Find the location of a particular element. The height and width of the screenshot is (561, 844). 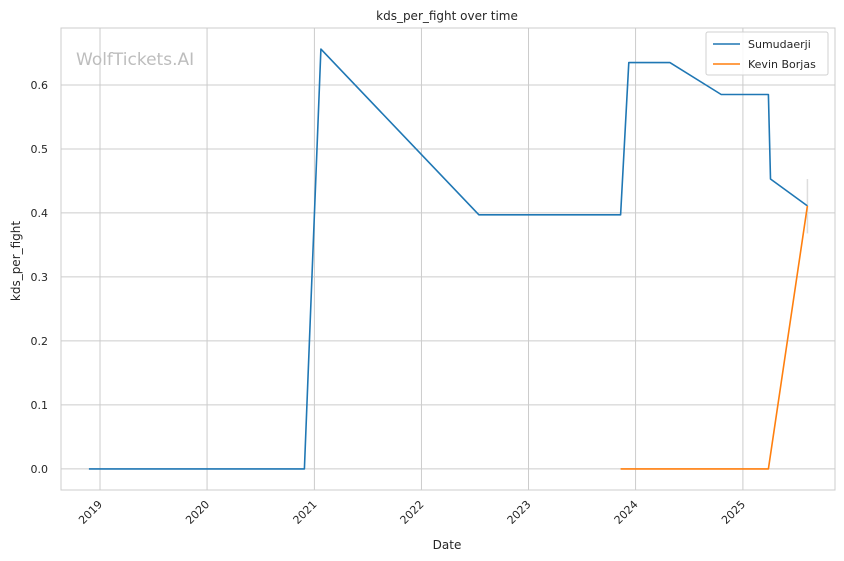

legend-label-kevin-borjas: Kevin Borjas is located at coordinates (782, 64).